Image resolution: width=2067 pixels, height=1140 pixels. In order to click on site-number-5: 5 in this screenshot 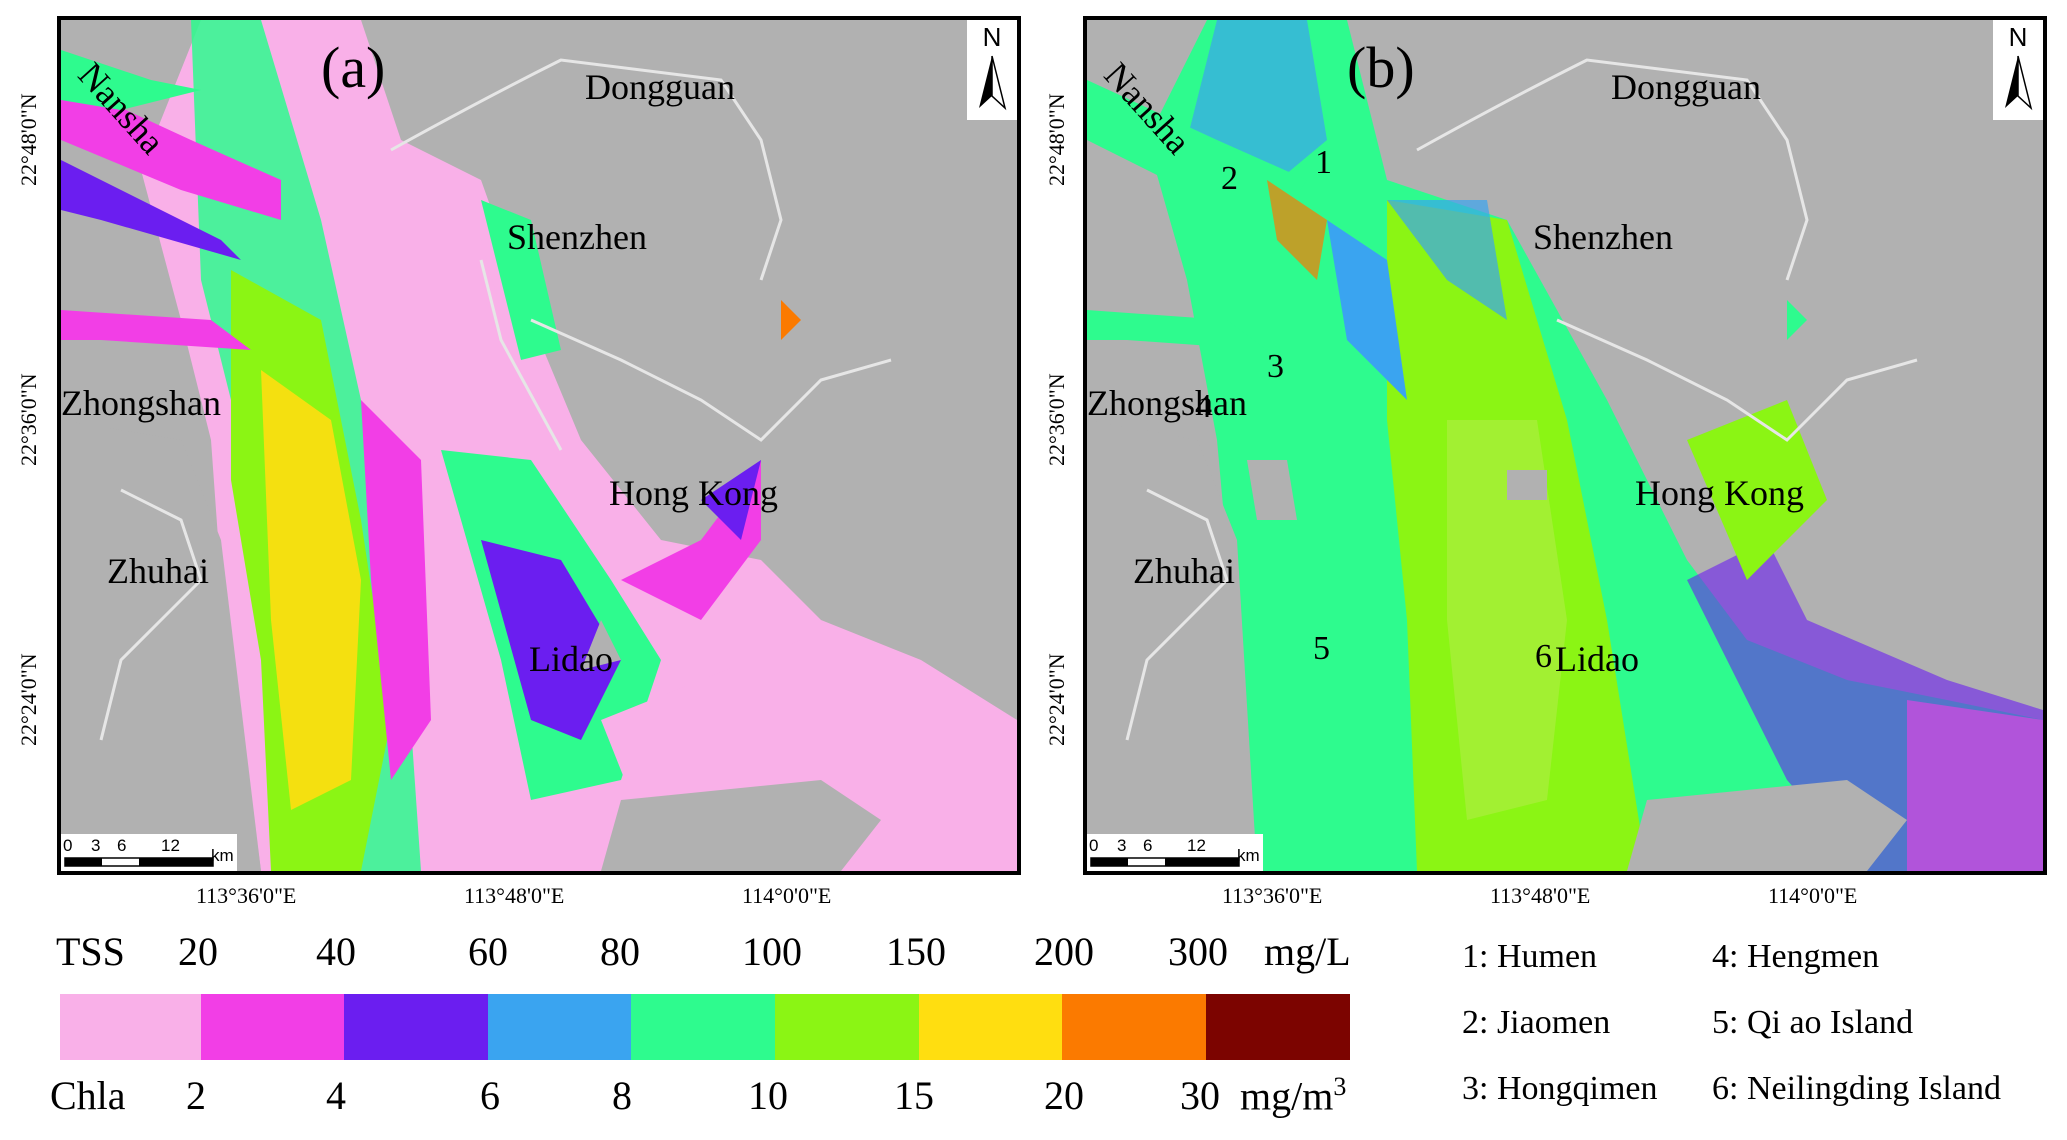, I will do `click(1321, 648)`.